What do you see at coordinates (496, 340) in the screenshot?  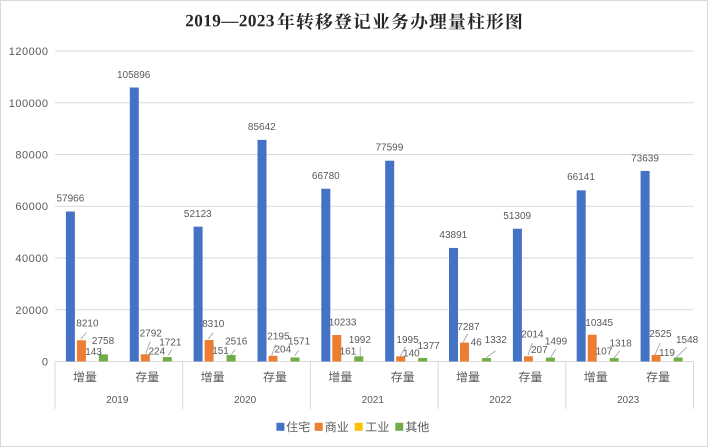 I see `svg-text: 1332` at bounding box center [496, 340].